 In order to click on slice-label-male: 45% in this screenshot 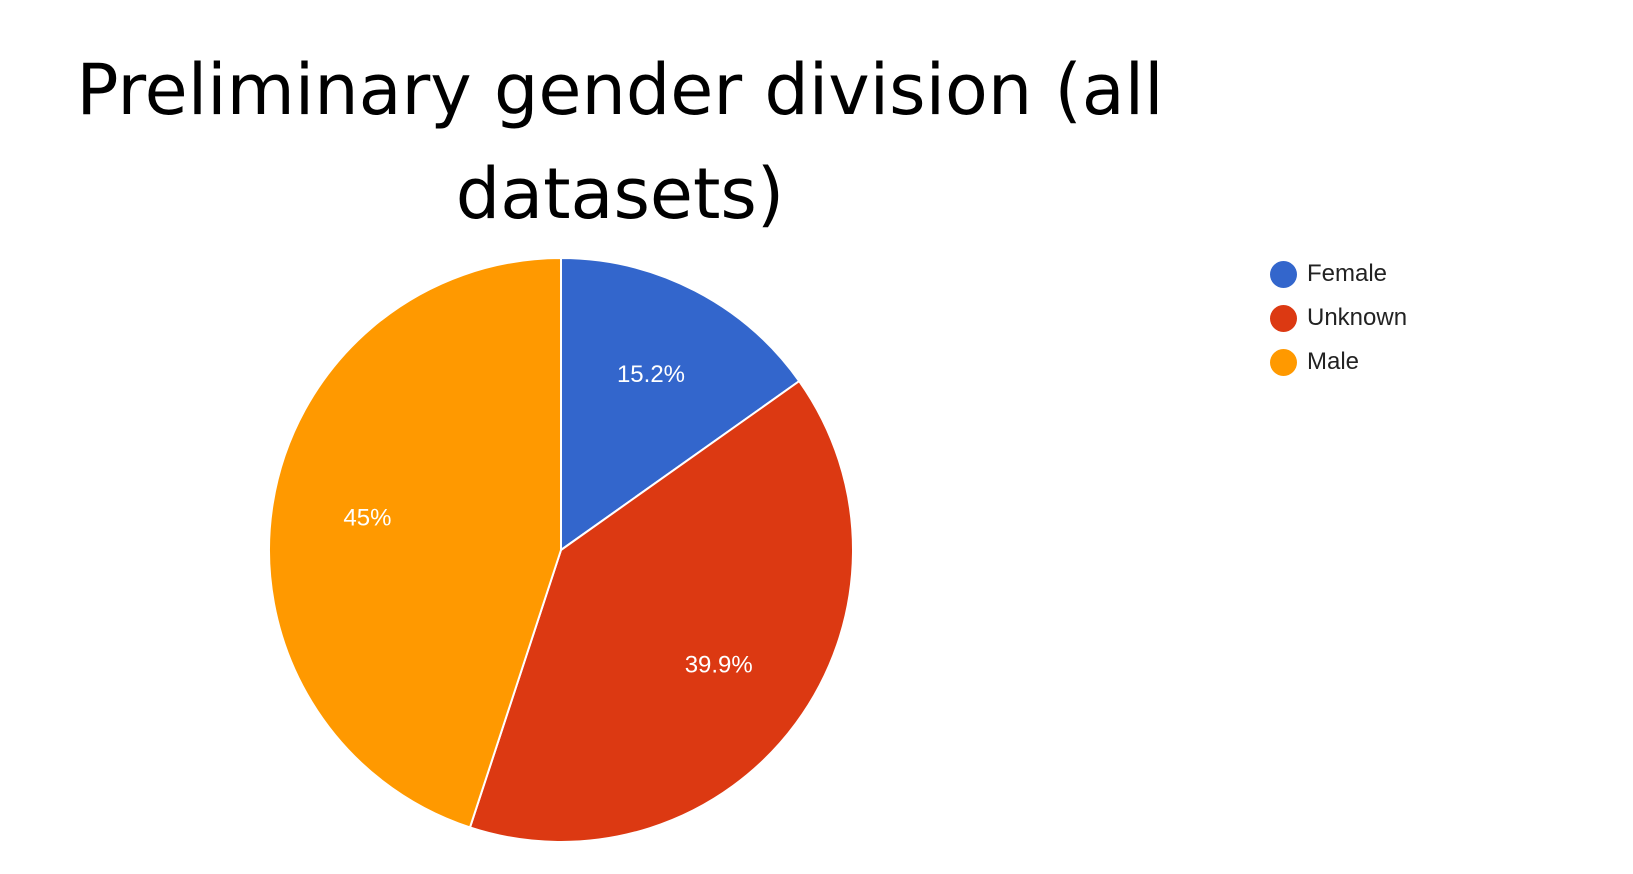, I will do `click(367, 517)`.